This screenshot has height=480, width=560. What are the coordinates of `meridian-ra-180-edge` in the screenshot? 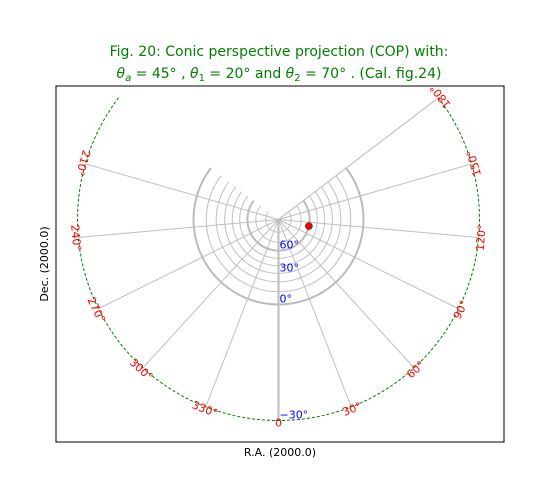 It's located at (358, 158).